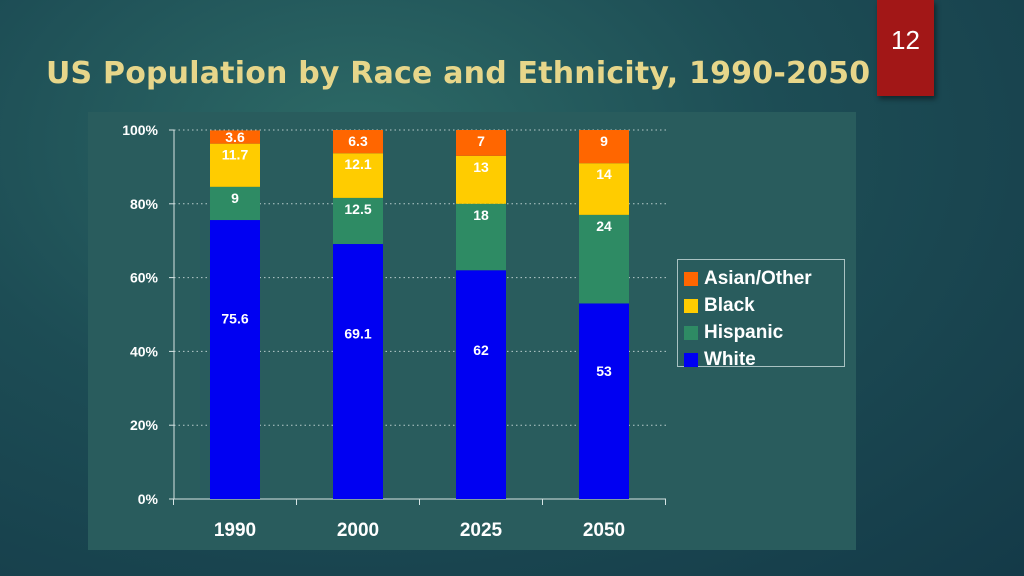 The image size is (1024, 576). I want to click on data-label: 3.6, so click(235, 137).